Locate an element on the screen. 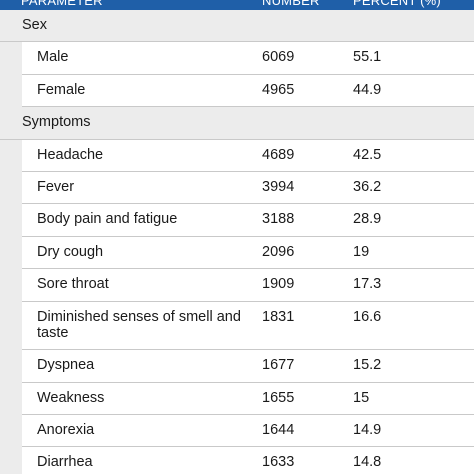 This screenshot has width=474, height=474. table-row: Anorexia 1644 14.9 is located at coordinates (237, 431).